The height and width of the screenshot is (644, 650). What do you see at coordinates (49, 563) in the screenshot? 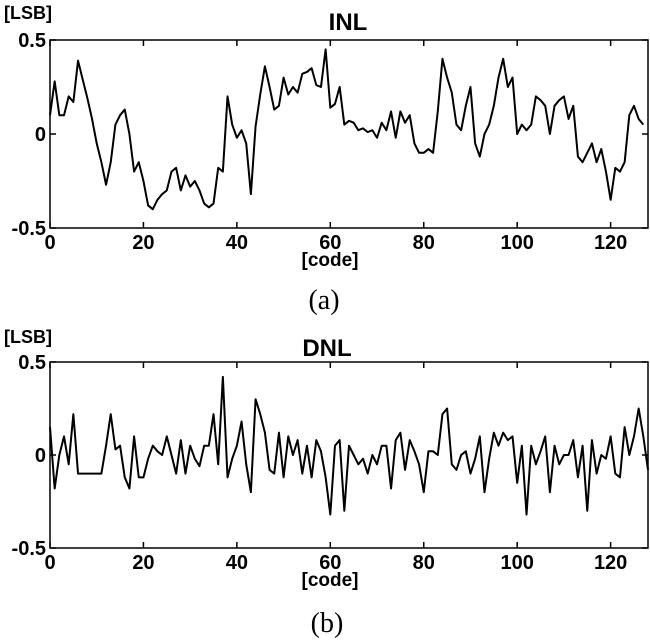
I see `dnl-x-tick-label: 0` at bounding box center [49, 563].